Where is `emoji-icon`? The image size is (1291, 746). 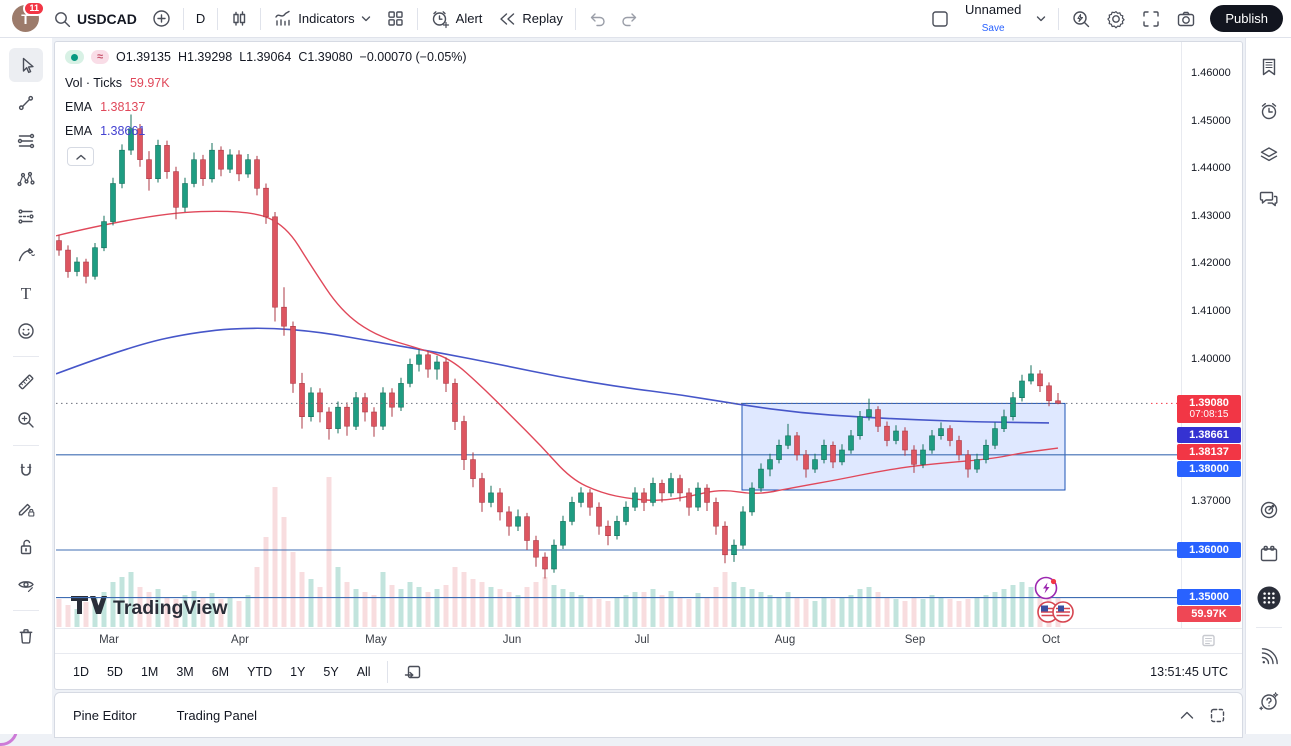 emoji-icon is located at coordinates (26, 331).